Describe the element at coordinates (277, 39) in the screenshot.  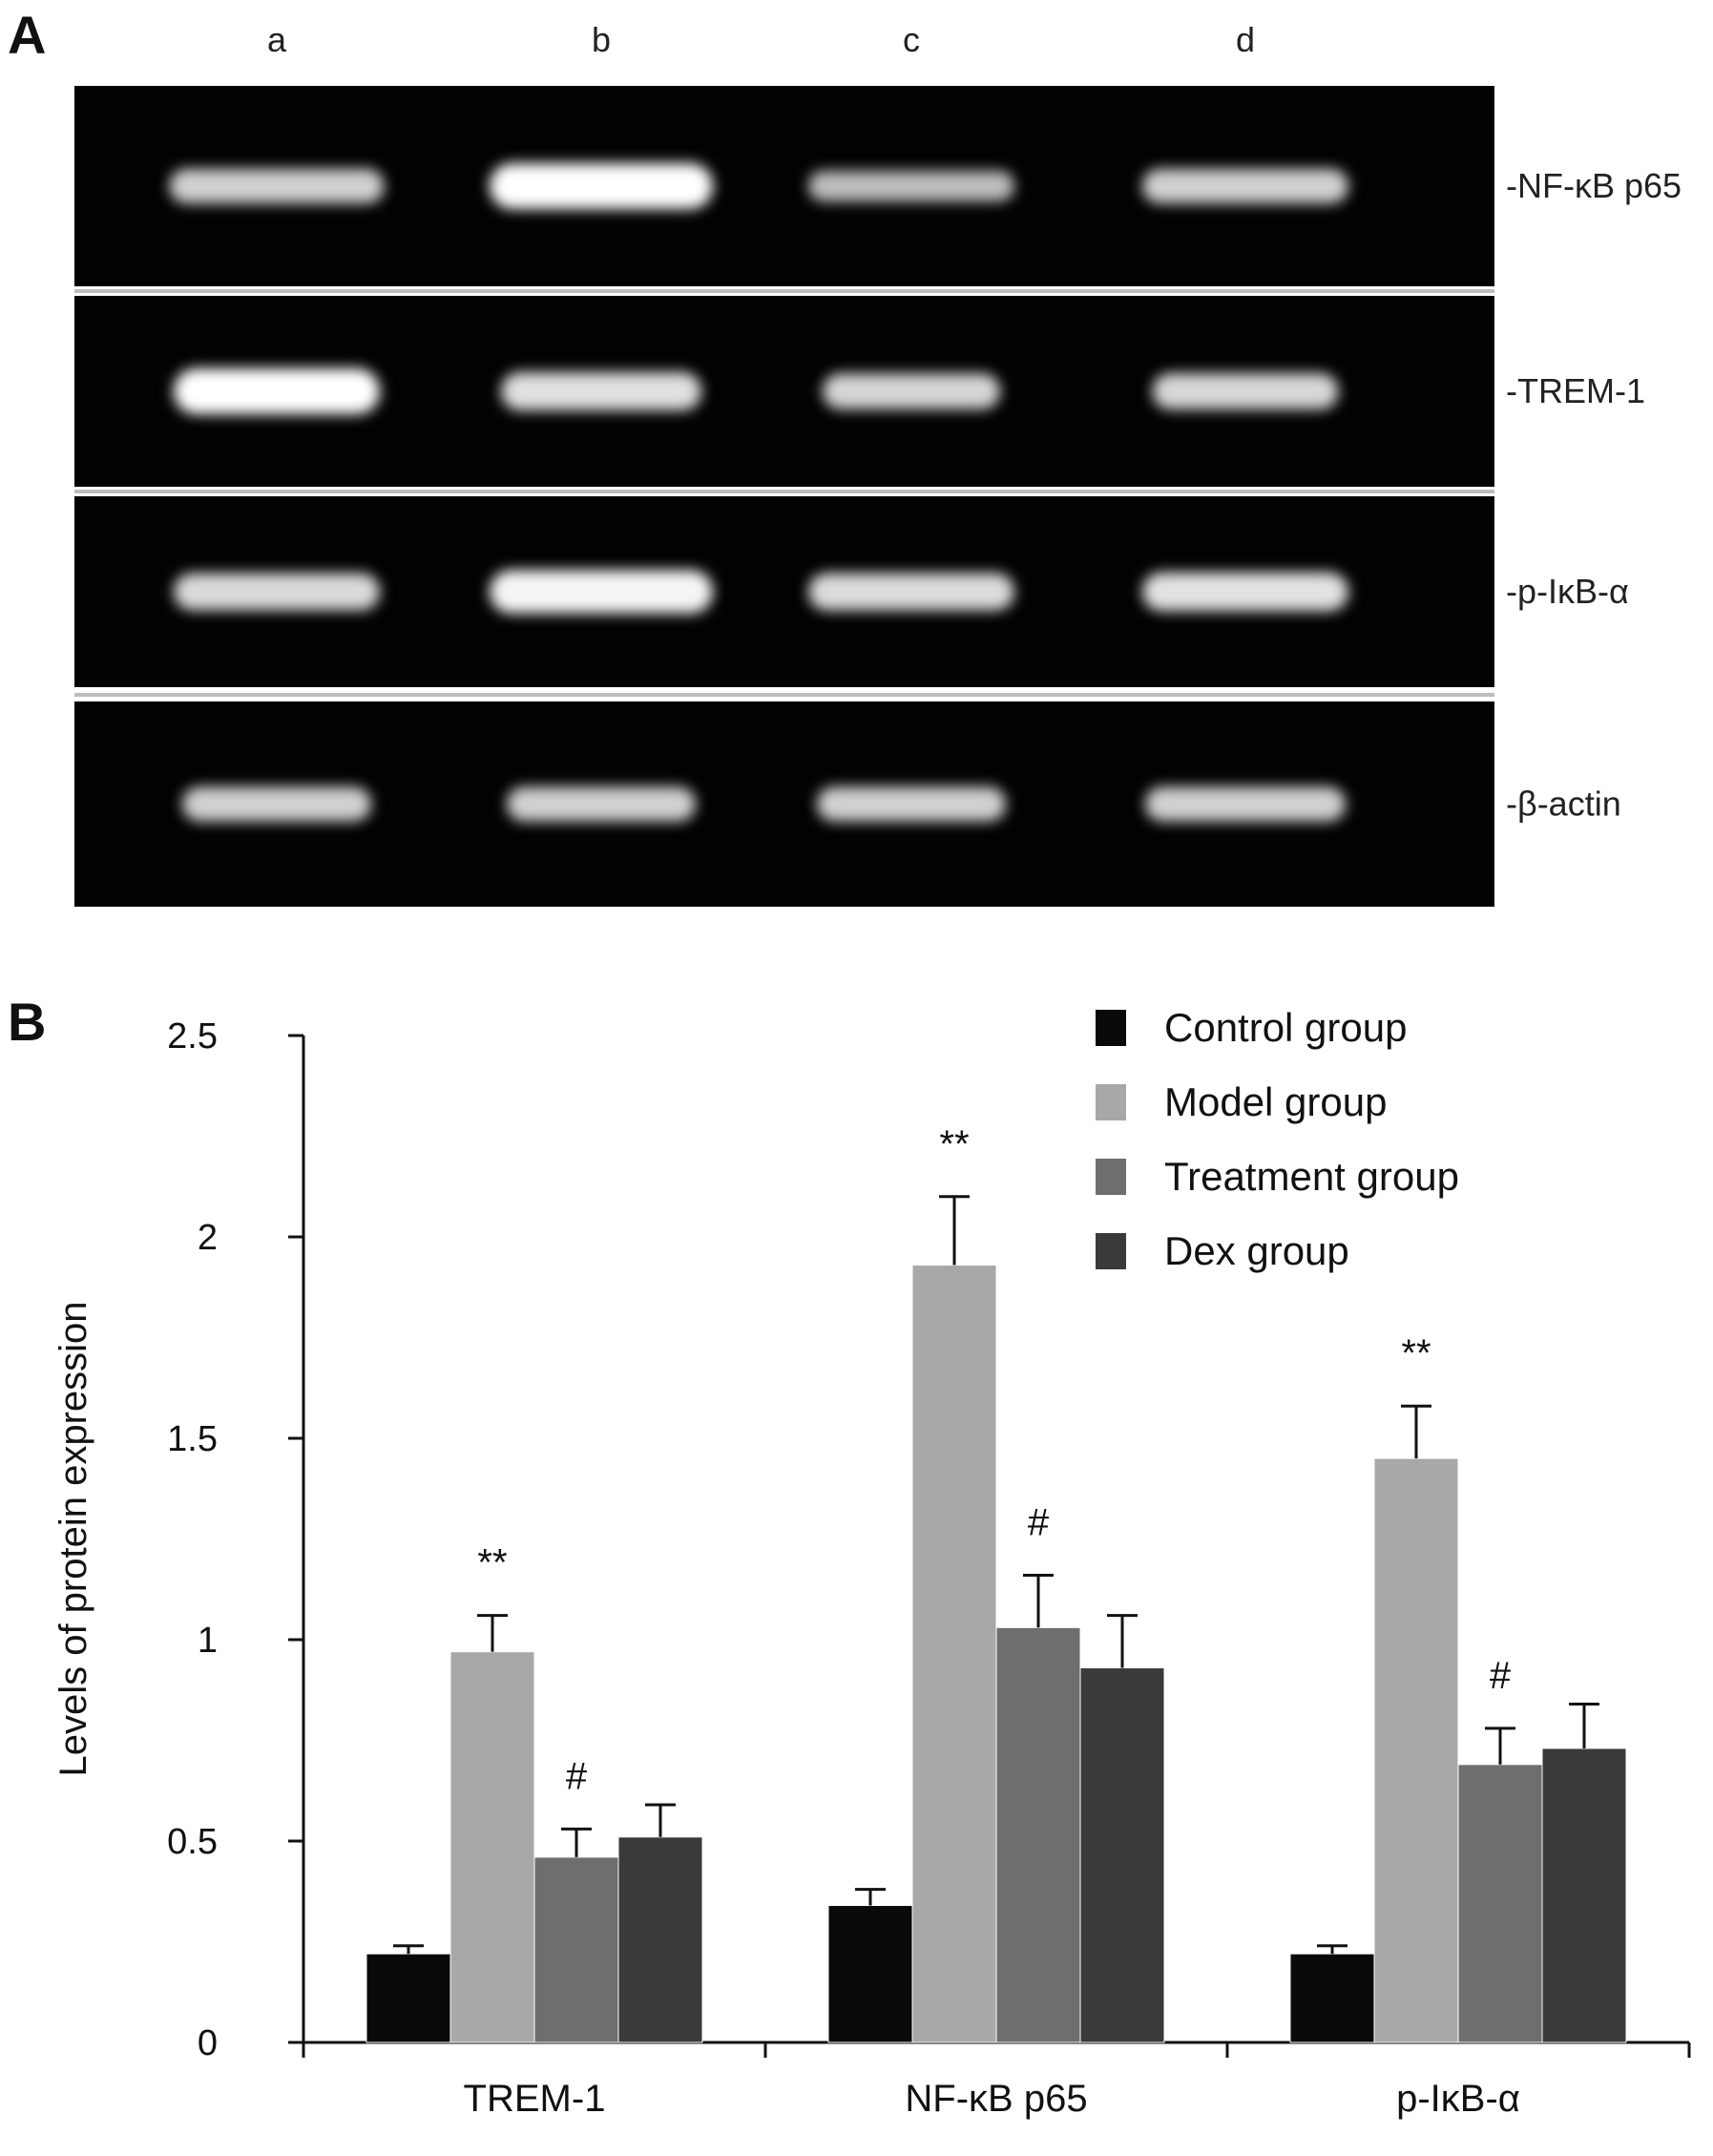
I see `lane-label: a` at that location.